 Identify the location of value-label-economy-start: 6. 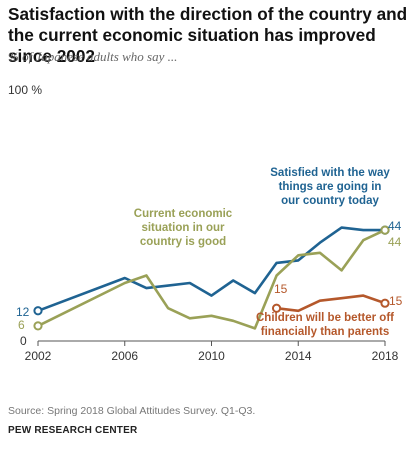
(21, 325).